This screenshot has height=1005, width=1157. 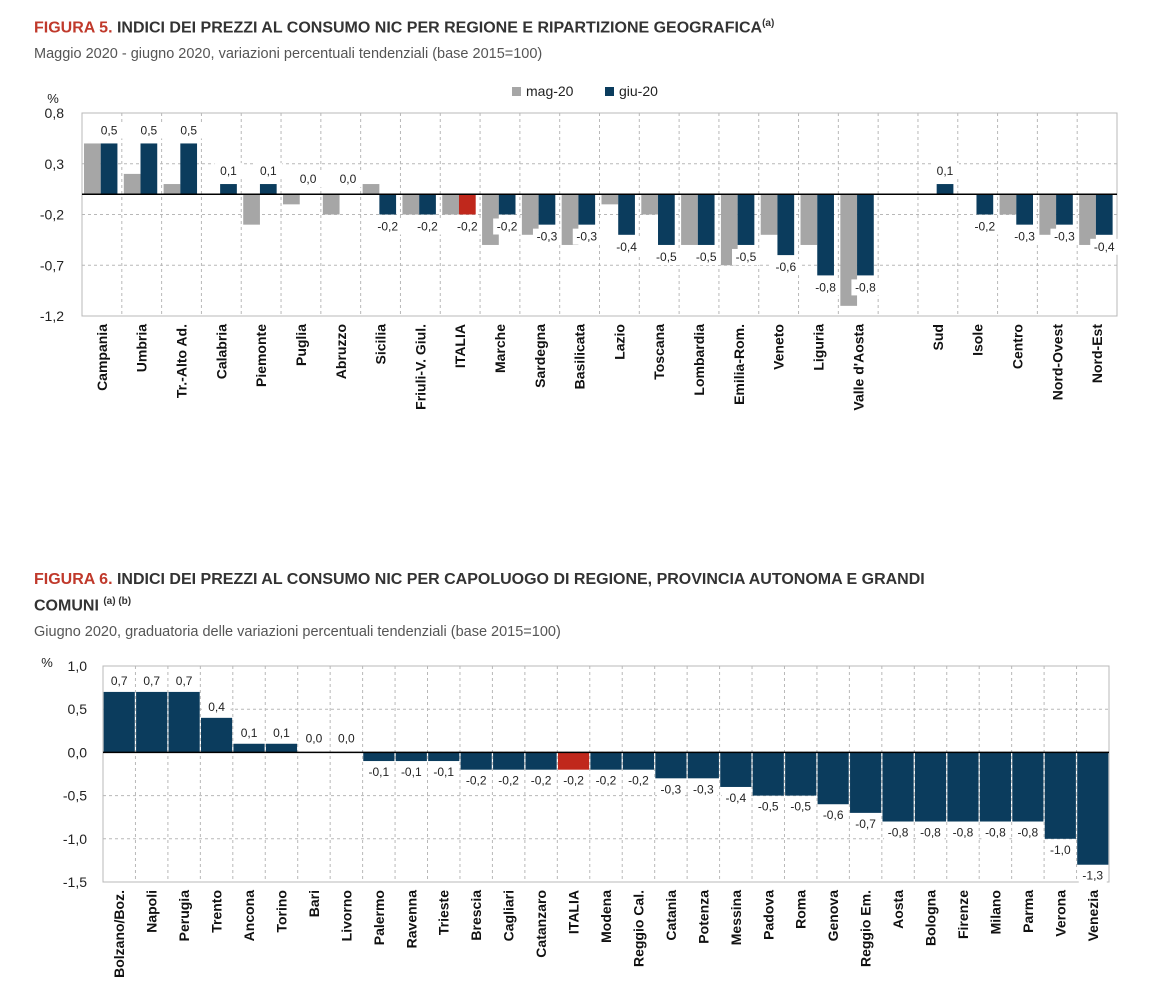 I want to click on y-tick-label: -1,0, so click(x=75, y=839).